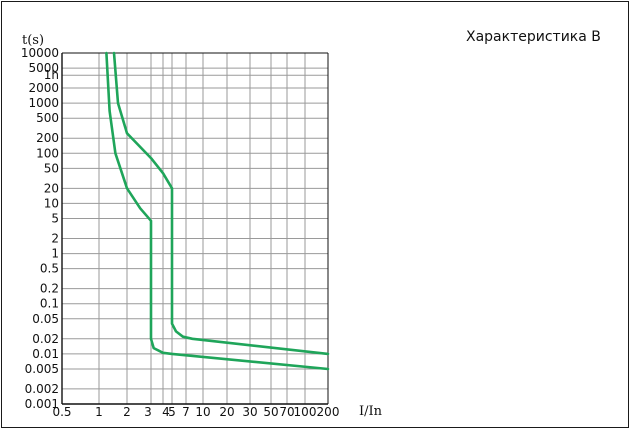 This screenshot has width=631, height=430. What do you see at coordinates (51, 75) in the screenshot?
I see `y-tick-label: 1h` at bounding box center [51, 75].